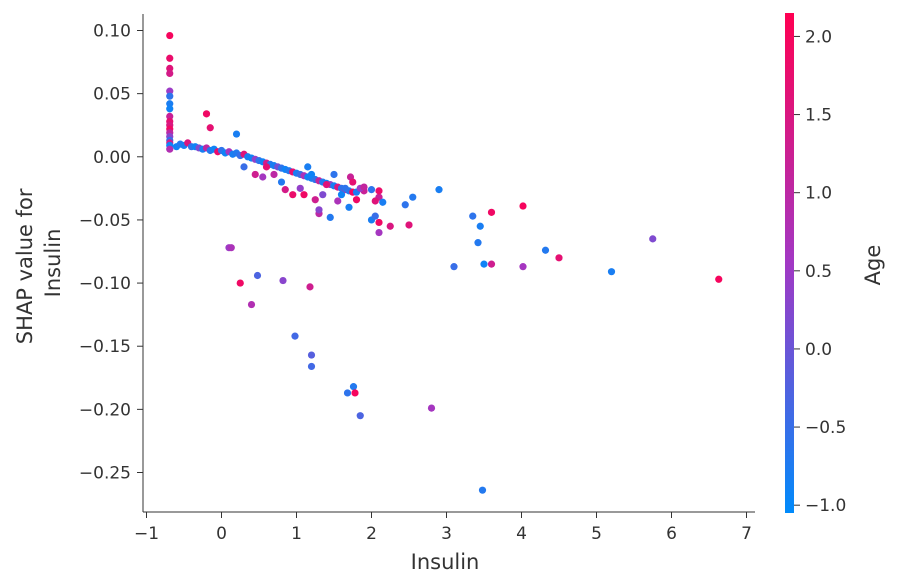  What do you see at coordinates (53, 263) in the screenshot?
I see `y-axis-title-line2: Insulin` at bounding box center [53, 263].